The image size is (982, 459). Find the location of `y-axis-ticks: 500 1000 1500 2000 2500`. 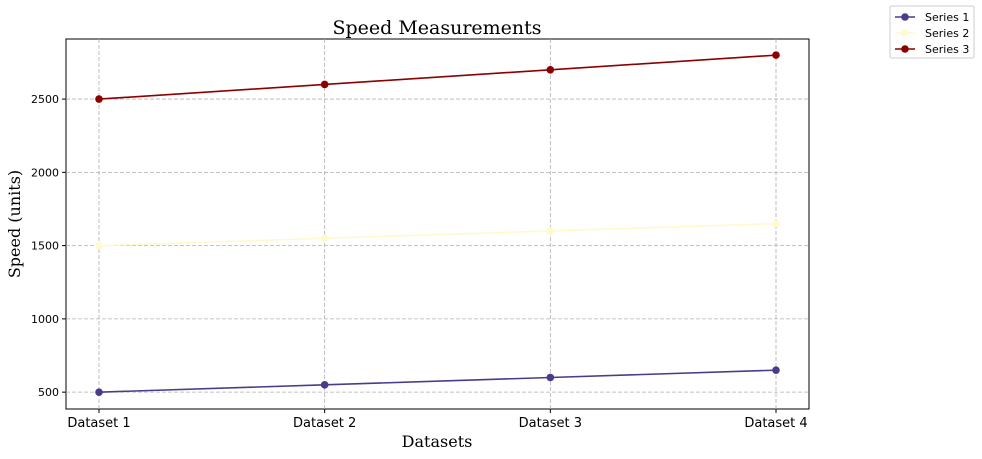

y-axis-ticks: 500 1000 1500 2000 2500 is located at coordinates (48, 246).